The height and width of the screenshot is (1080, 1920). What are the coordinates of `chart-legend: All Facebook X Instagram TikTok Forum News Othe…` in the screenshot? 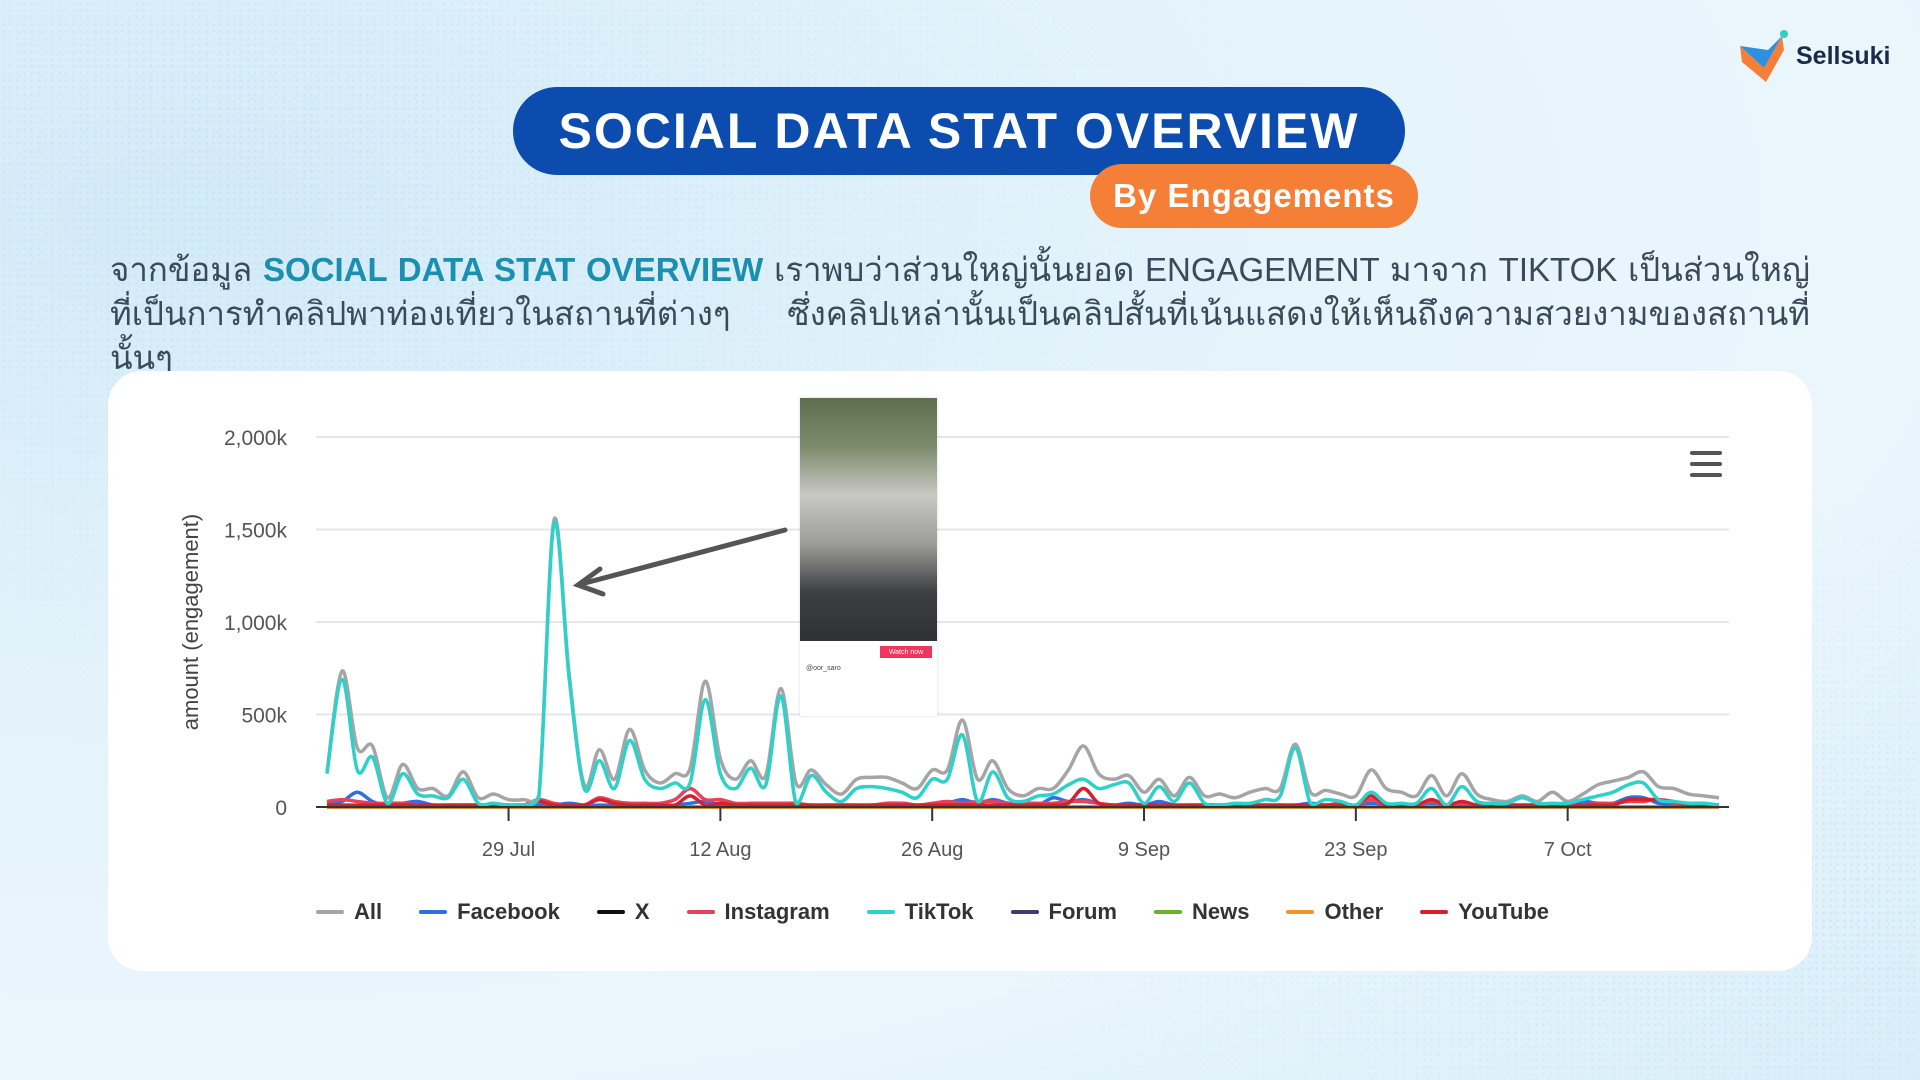 It's located at (932, 912).